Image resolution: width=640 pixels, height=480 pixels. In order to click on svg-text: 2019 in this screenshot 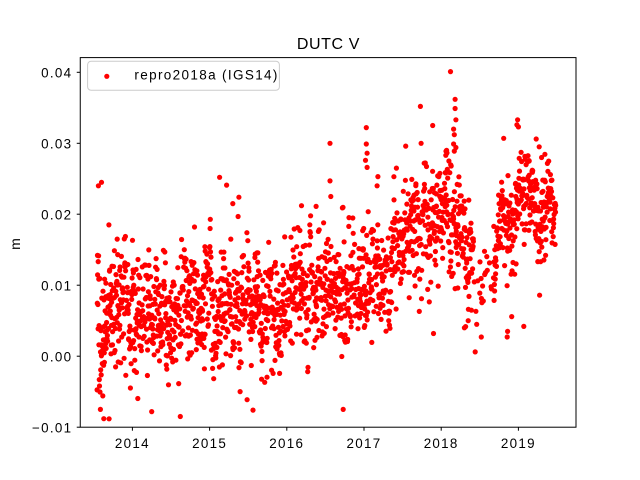, I will do `click(518, 443)`.